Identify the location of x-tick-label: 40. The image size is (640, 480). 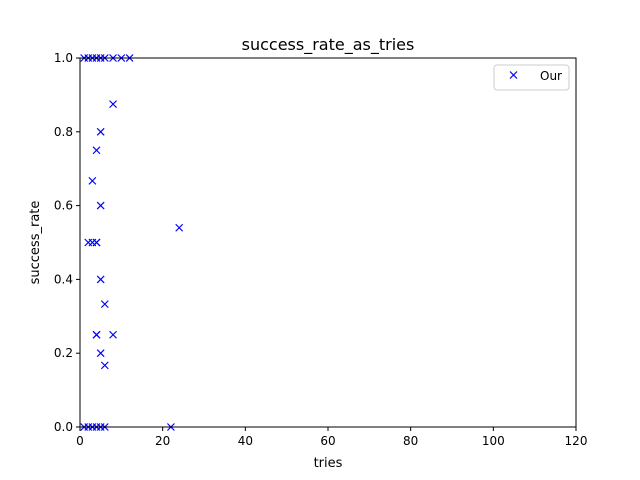
(245, 441).